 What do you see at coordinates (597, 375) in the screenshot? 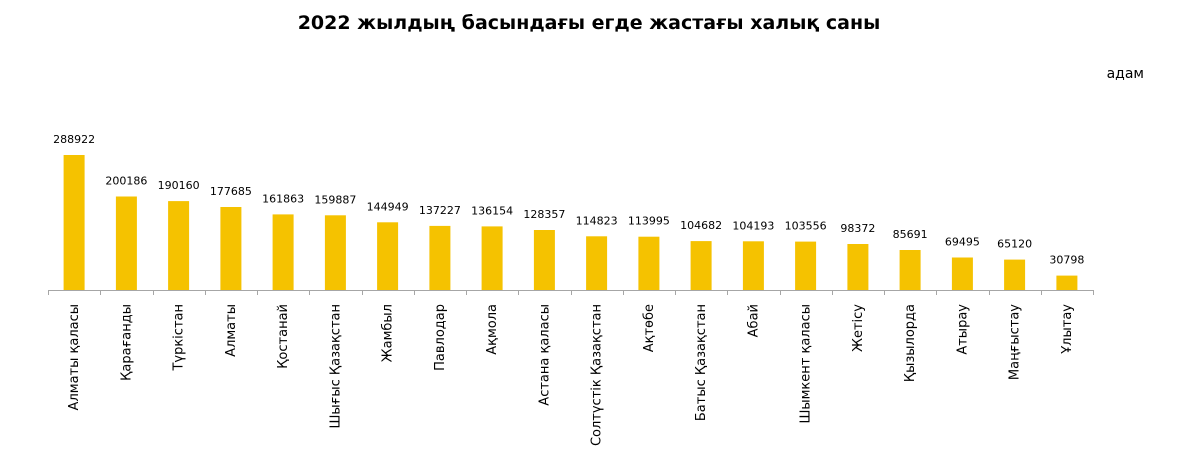
I see `category-label: Солтүстік Қазақстан` at bounding box center [597, 375].